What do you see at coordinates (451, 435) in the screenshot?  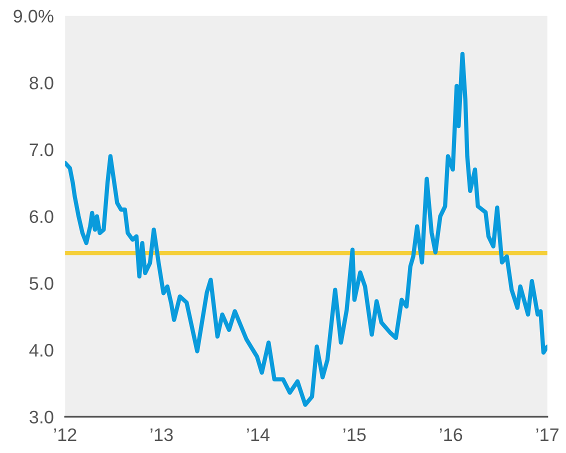 I see `x-tick-label: ’16` at bounding box center [451, 435].